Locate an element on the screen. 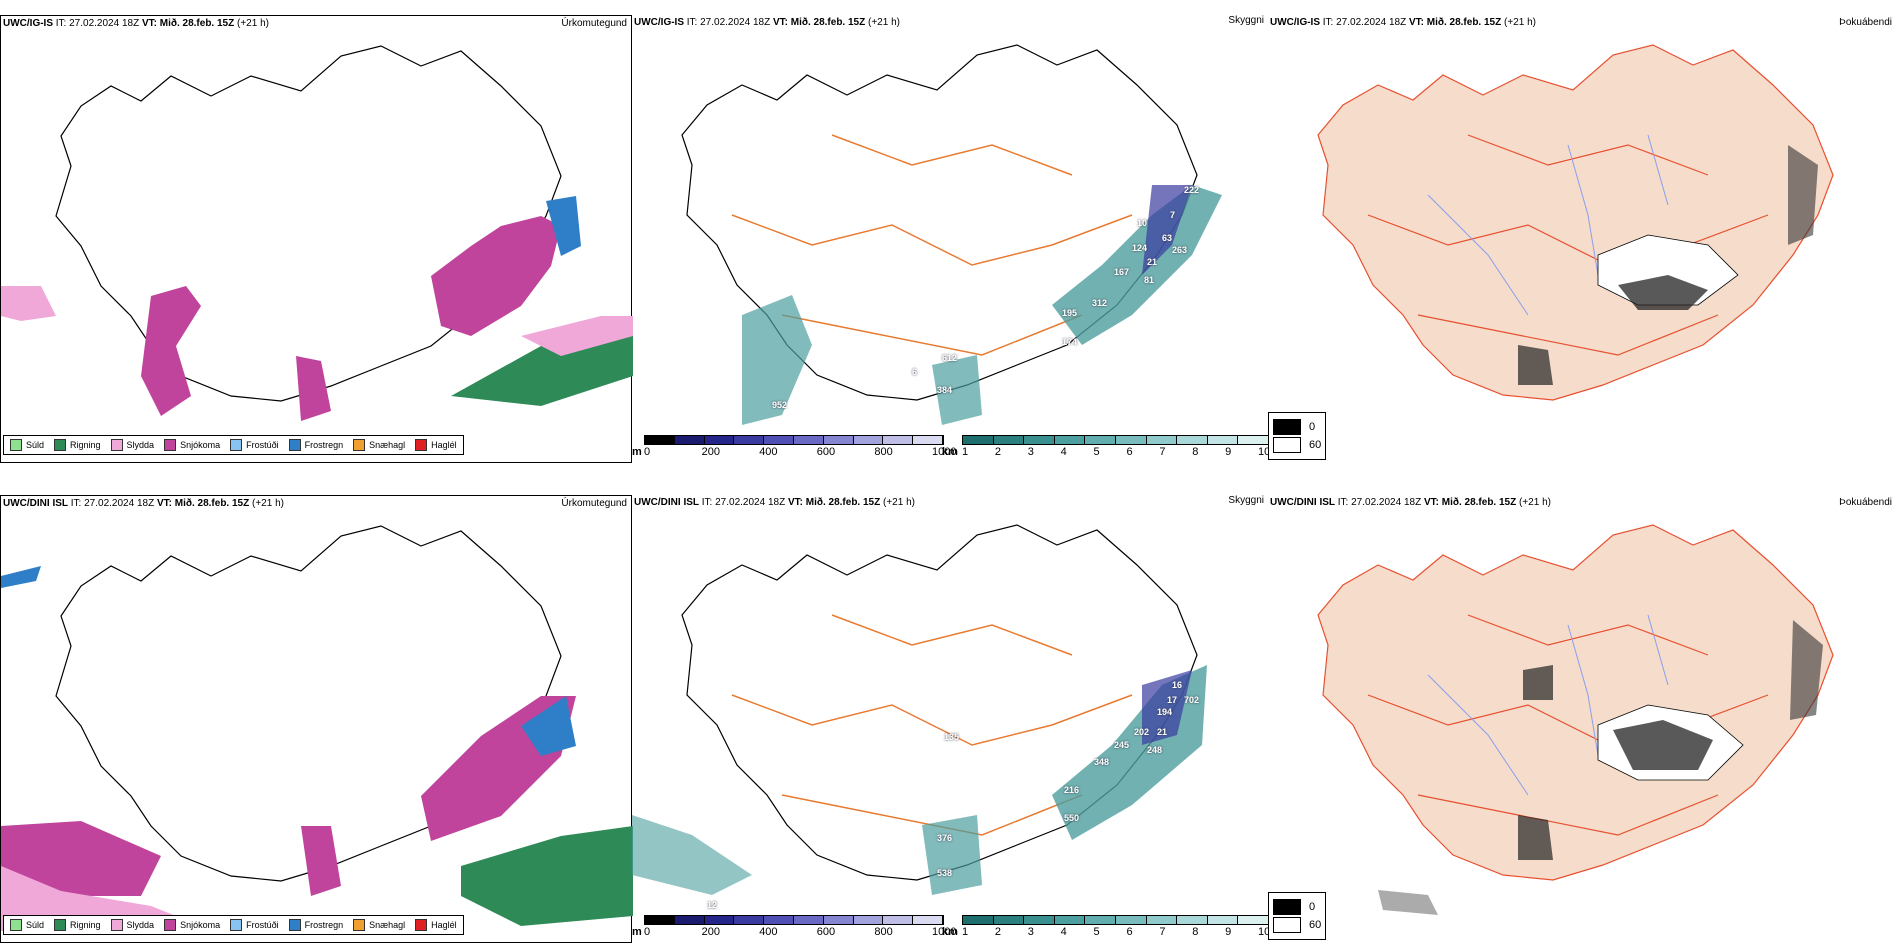 The width and height of the screenshot is (1900, 950). fog-vis-s is located at coordinates (952, 855).